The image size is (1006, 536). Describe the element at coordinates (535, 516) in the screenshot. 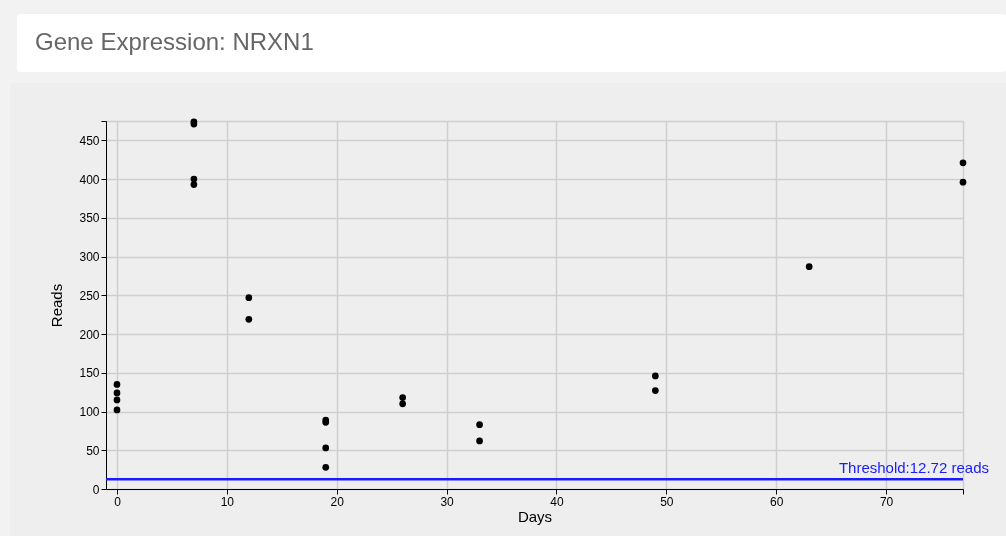

I see `x-axis-title: Days` at that location.